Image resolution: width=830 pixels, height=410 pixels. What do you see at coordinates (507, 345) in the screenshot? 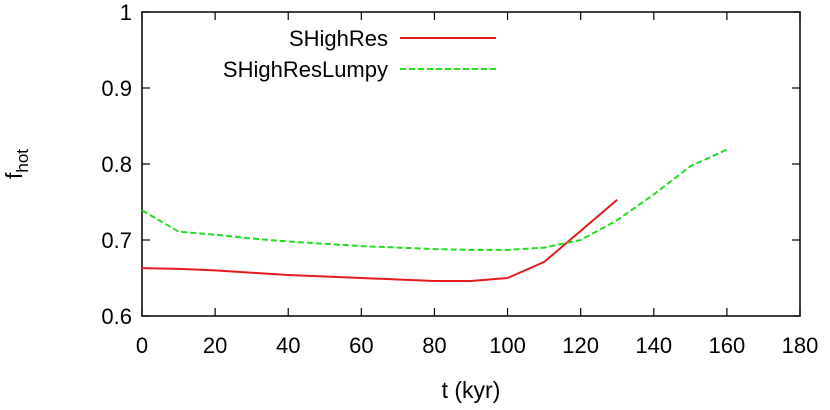
I see `x-tick-label: 100` at bounding box center [507, 345].